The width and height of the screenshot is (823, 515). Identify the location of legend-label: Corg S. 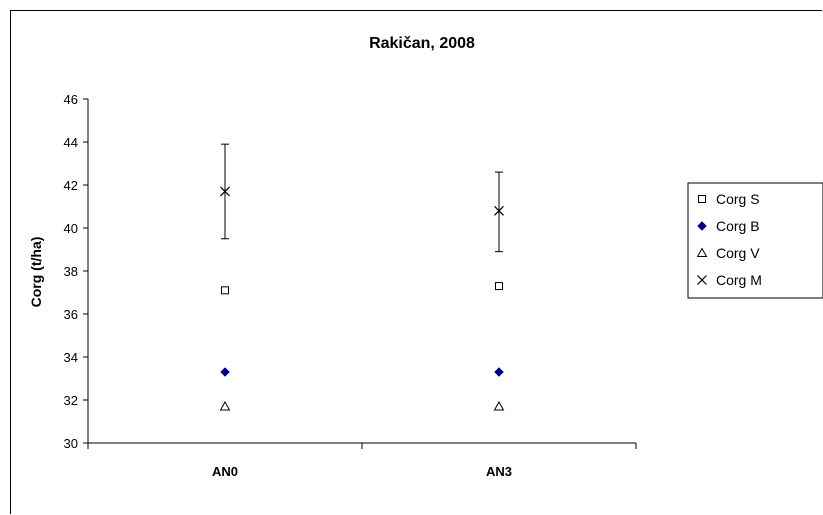
(738, 199).